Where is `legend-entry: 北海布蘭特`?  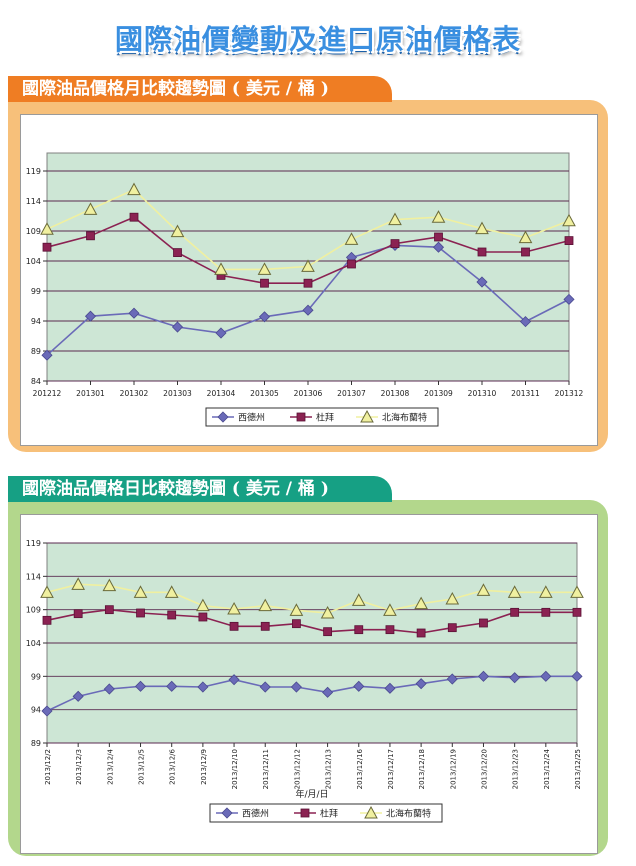 legend-entry: 北海布蘭特 is located at coordinates (408, 814).